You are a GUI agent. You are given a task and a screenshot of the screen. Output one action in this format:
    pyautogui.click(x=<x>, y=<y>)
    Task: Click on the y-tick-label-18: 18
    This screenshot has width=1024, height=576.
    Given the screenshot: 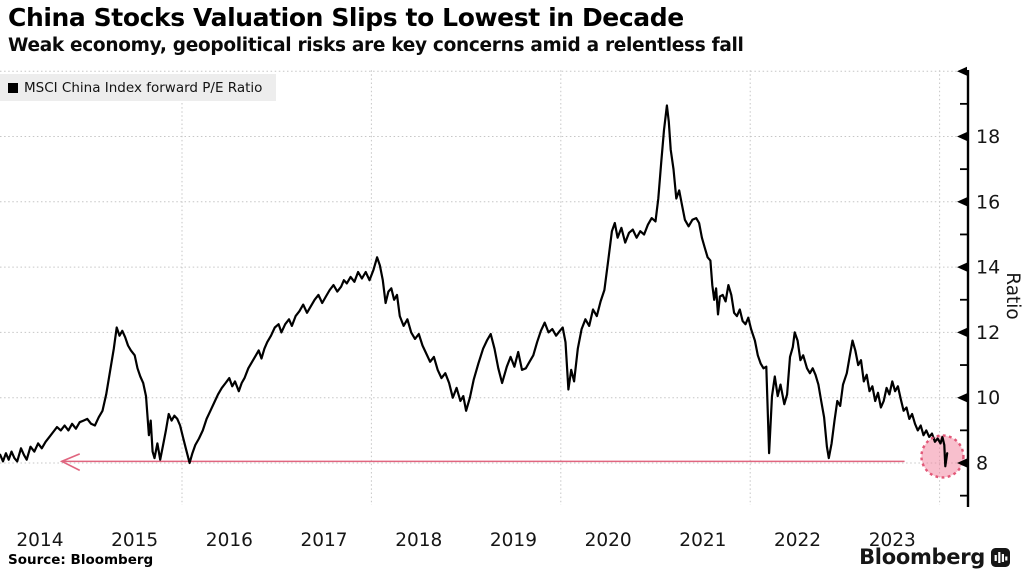 What is the action you would take?
    pyautogui.click(x=988, y=137)
    